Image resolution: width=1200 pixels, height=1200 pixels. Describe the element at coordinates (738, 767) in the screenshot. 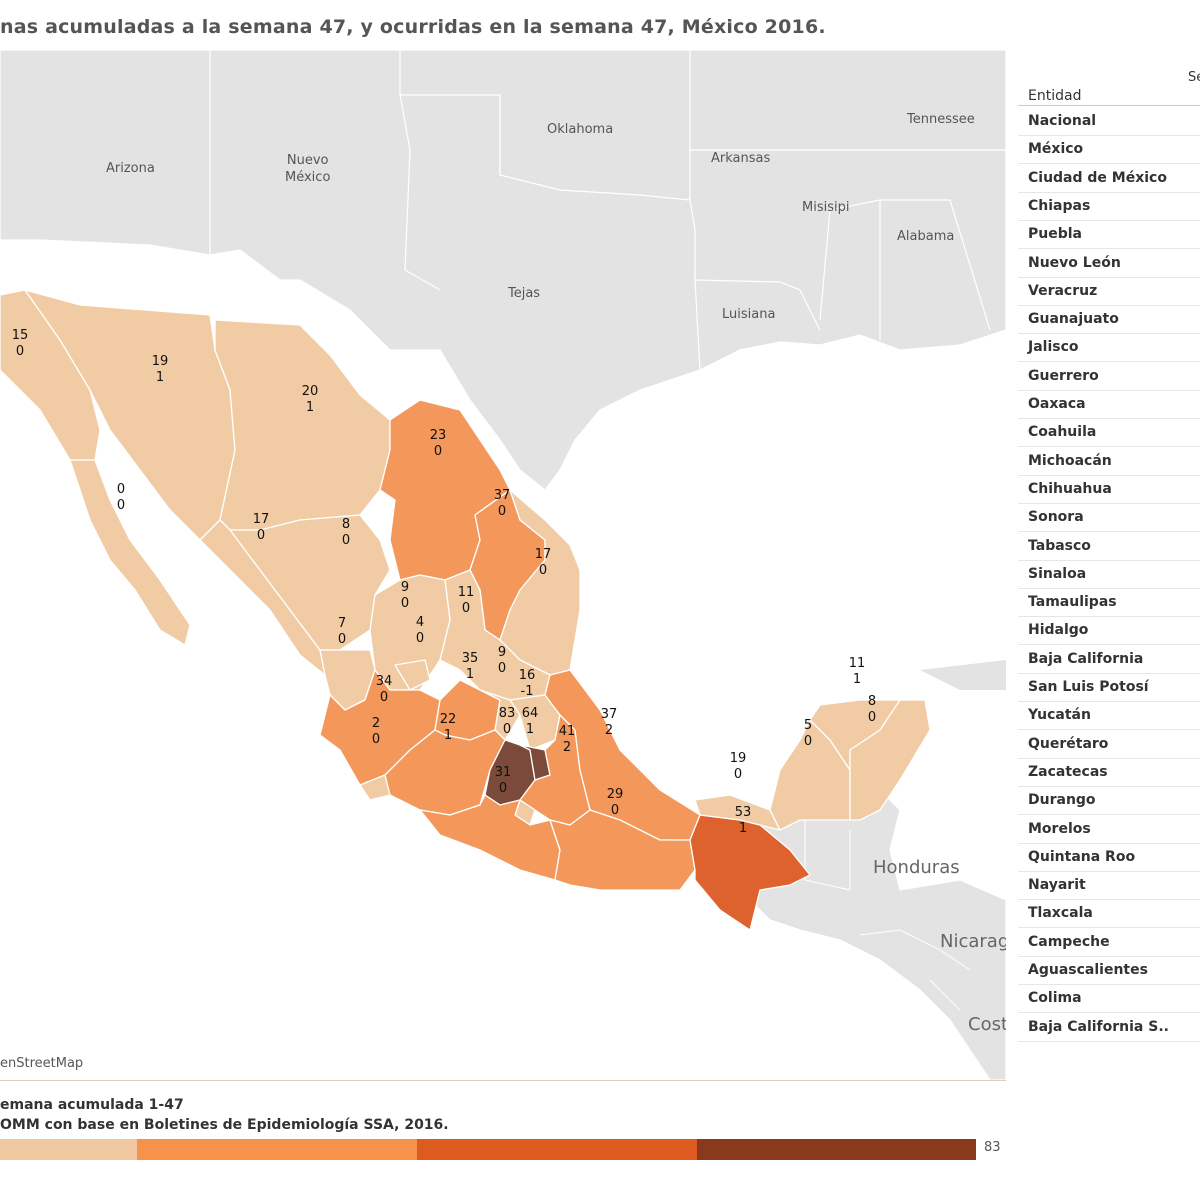

I see `state-value-tabasco: 19 0` at that location.